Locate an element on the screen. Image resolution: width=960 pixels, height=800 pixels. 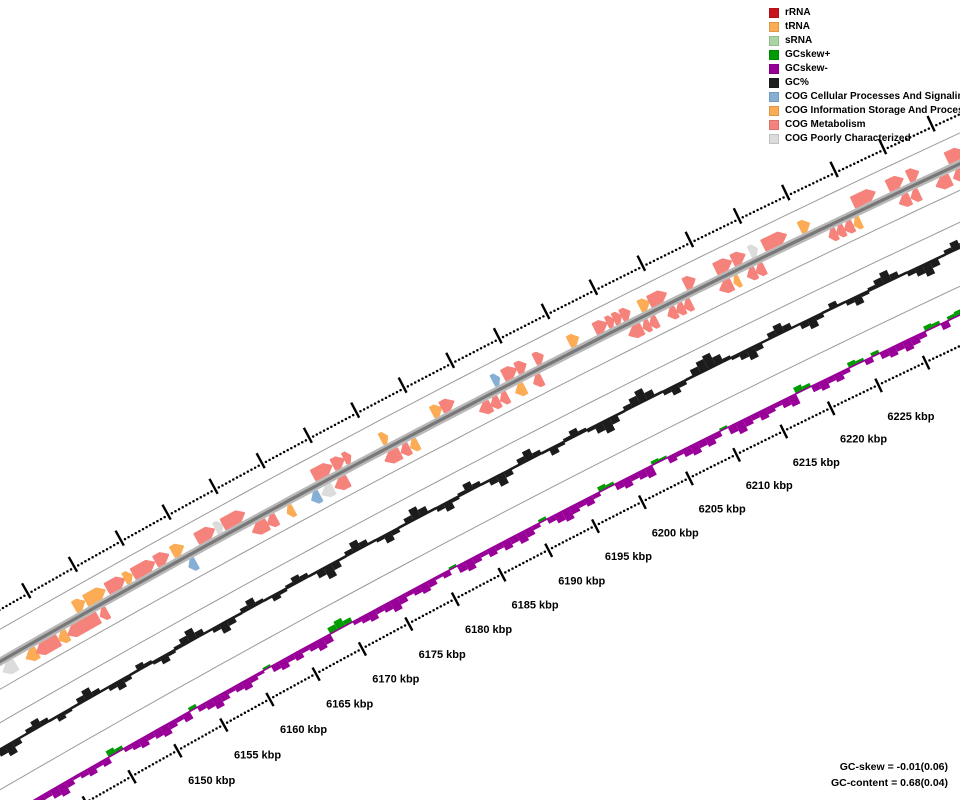
legend-item-label: COG Cellular Processes And Signaling is located at coordinates (872, 96).